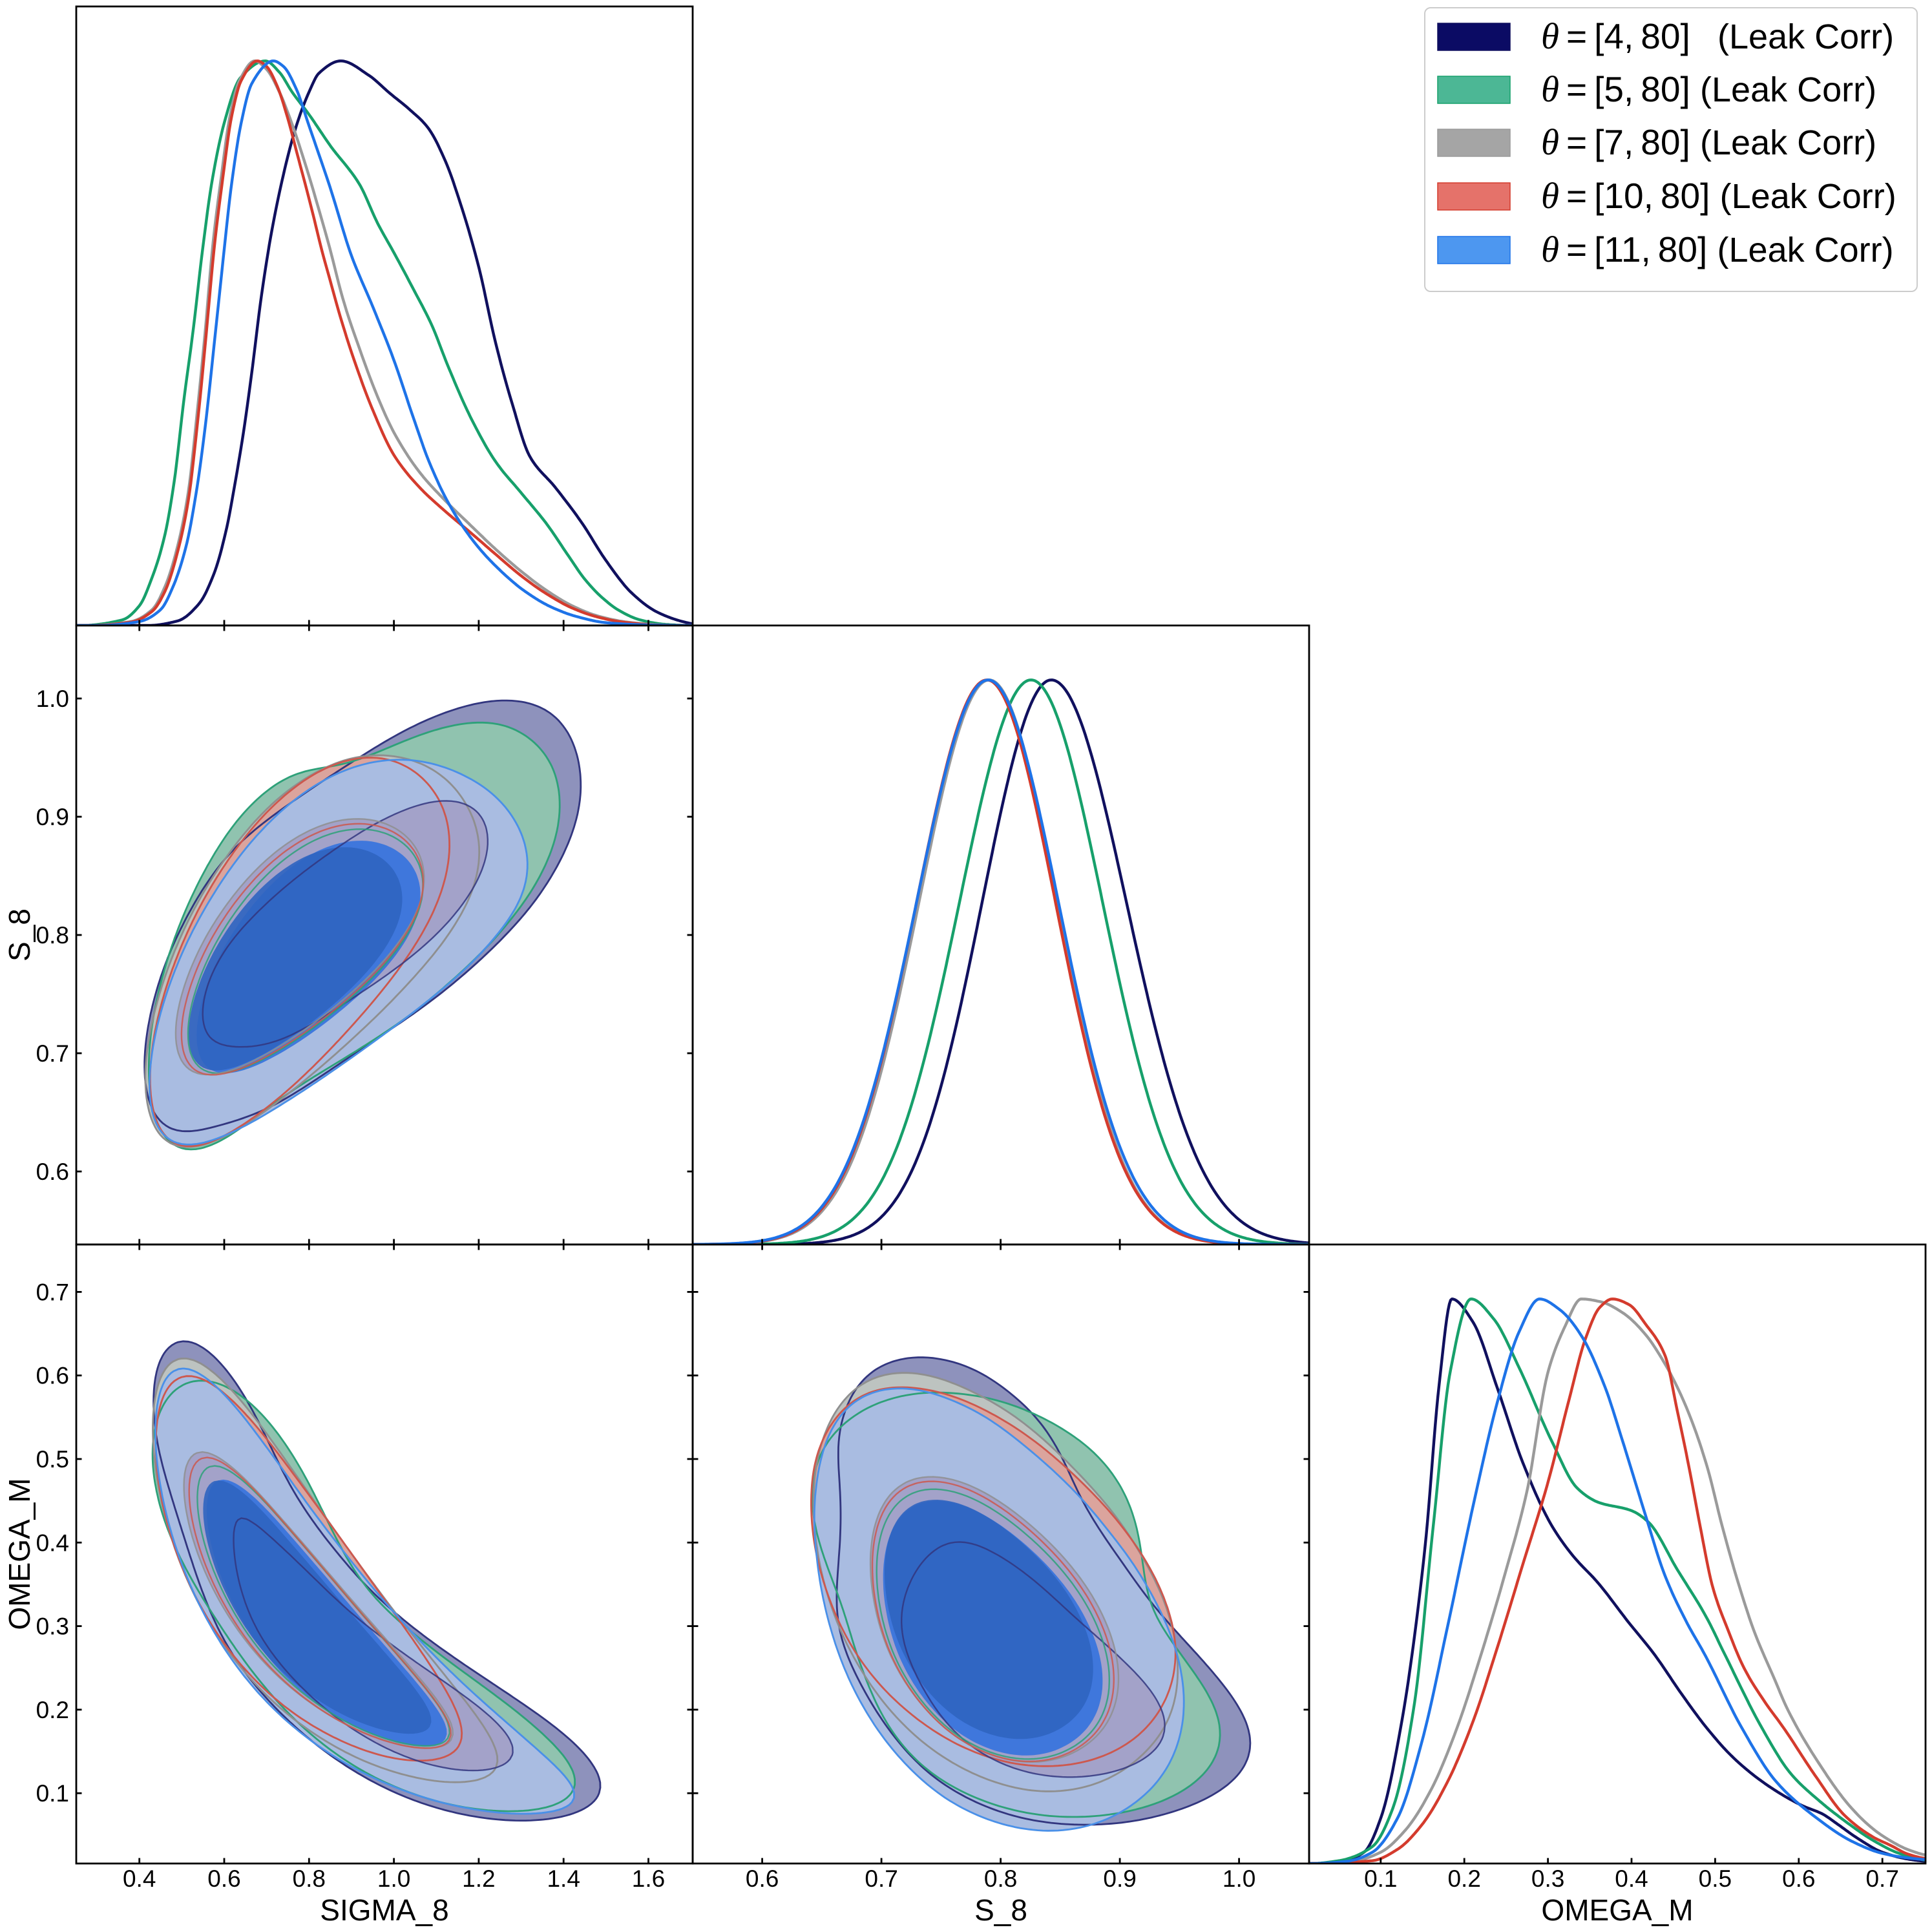 This screenshot has width=1932, height=1932. Describe the element at coordinates (384, 1910) in the screenshot. I see `svg-text: SIGMA_8` at that location.